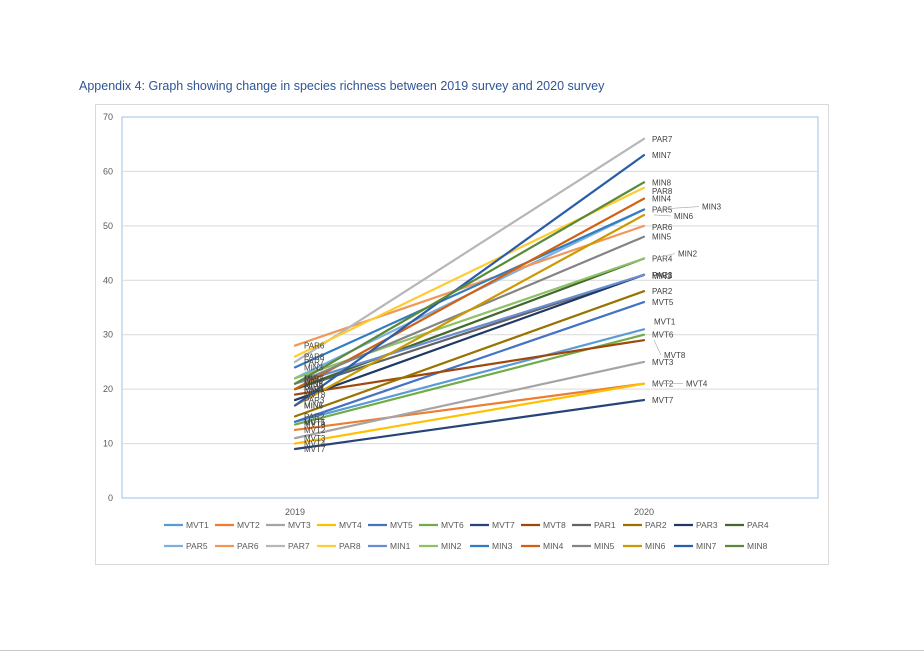 This screenshot has width=924, height=653. I want to click on y-tick-label: 0, so click(110, 498).